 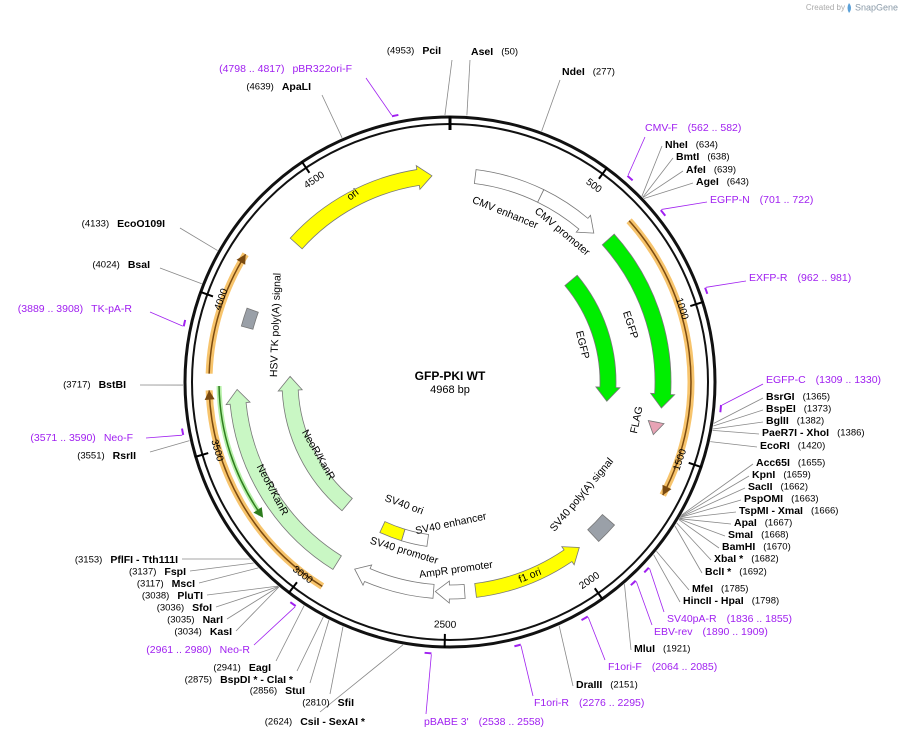 I want to click on feature-label: ori, so click(x=353, y=195).